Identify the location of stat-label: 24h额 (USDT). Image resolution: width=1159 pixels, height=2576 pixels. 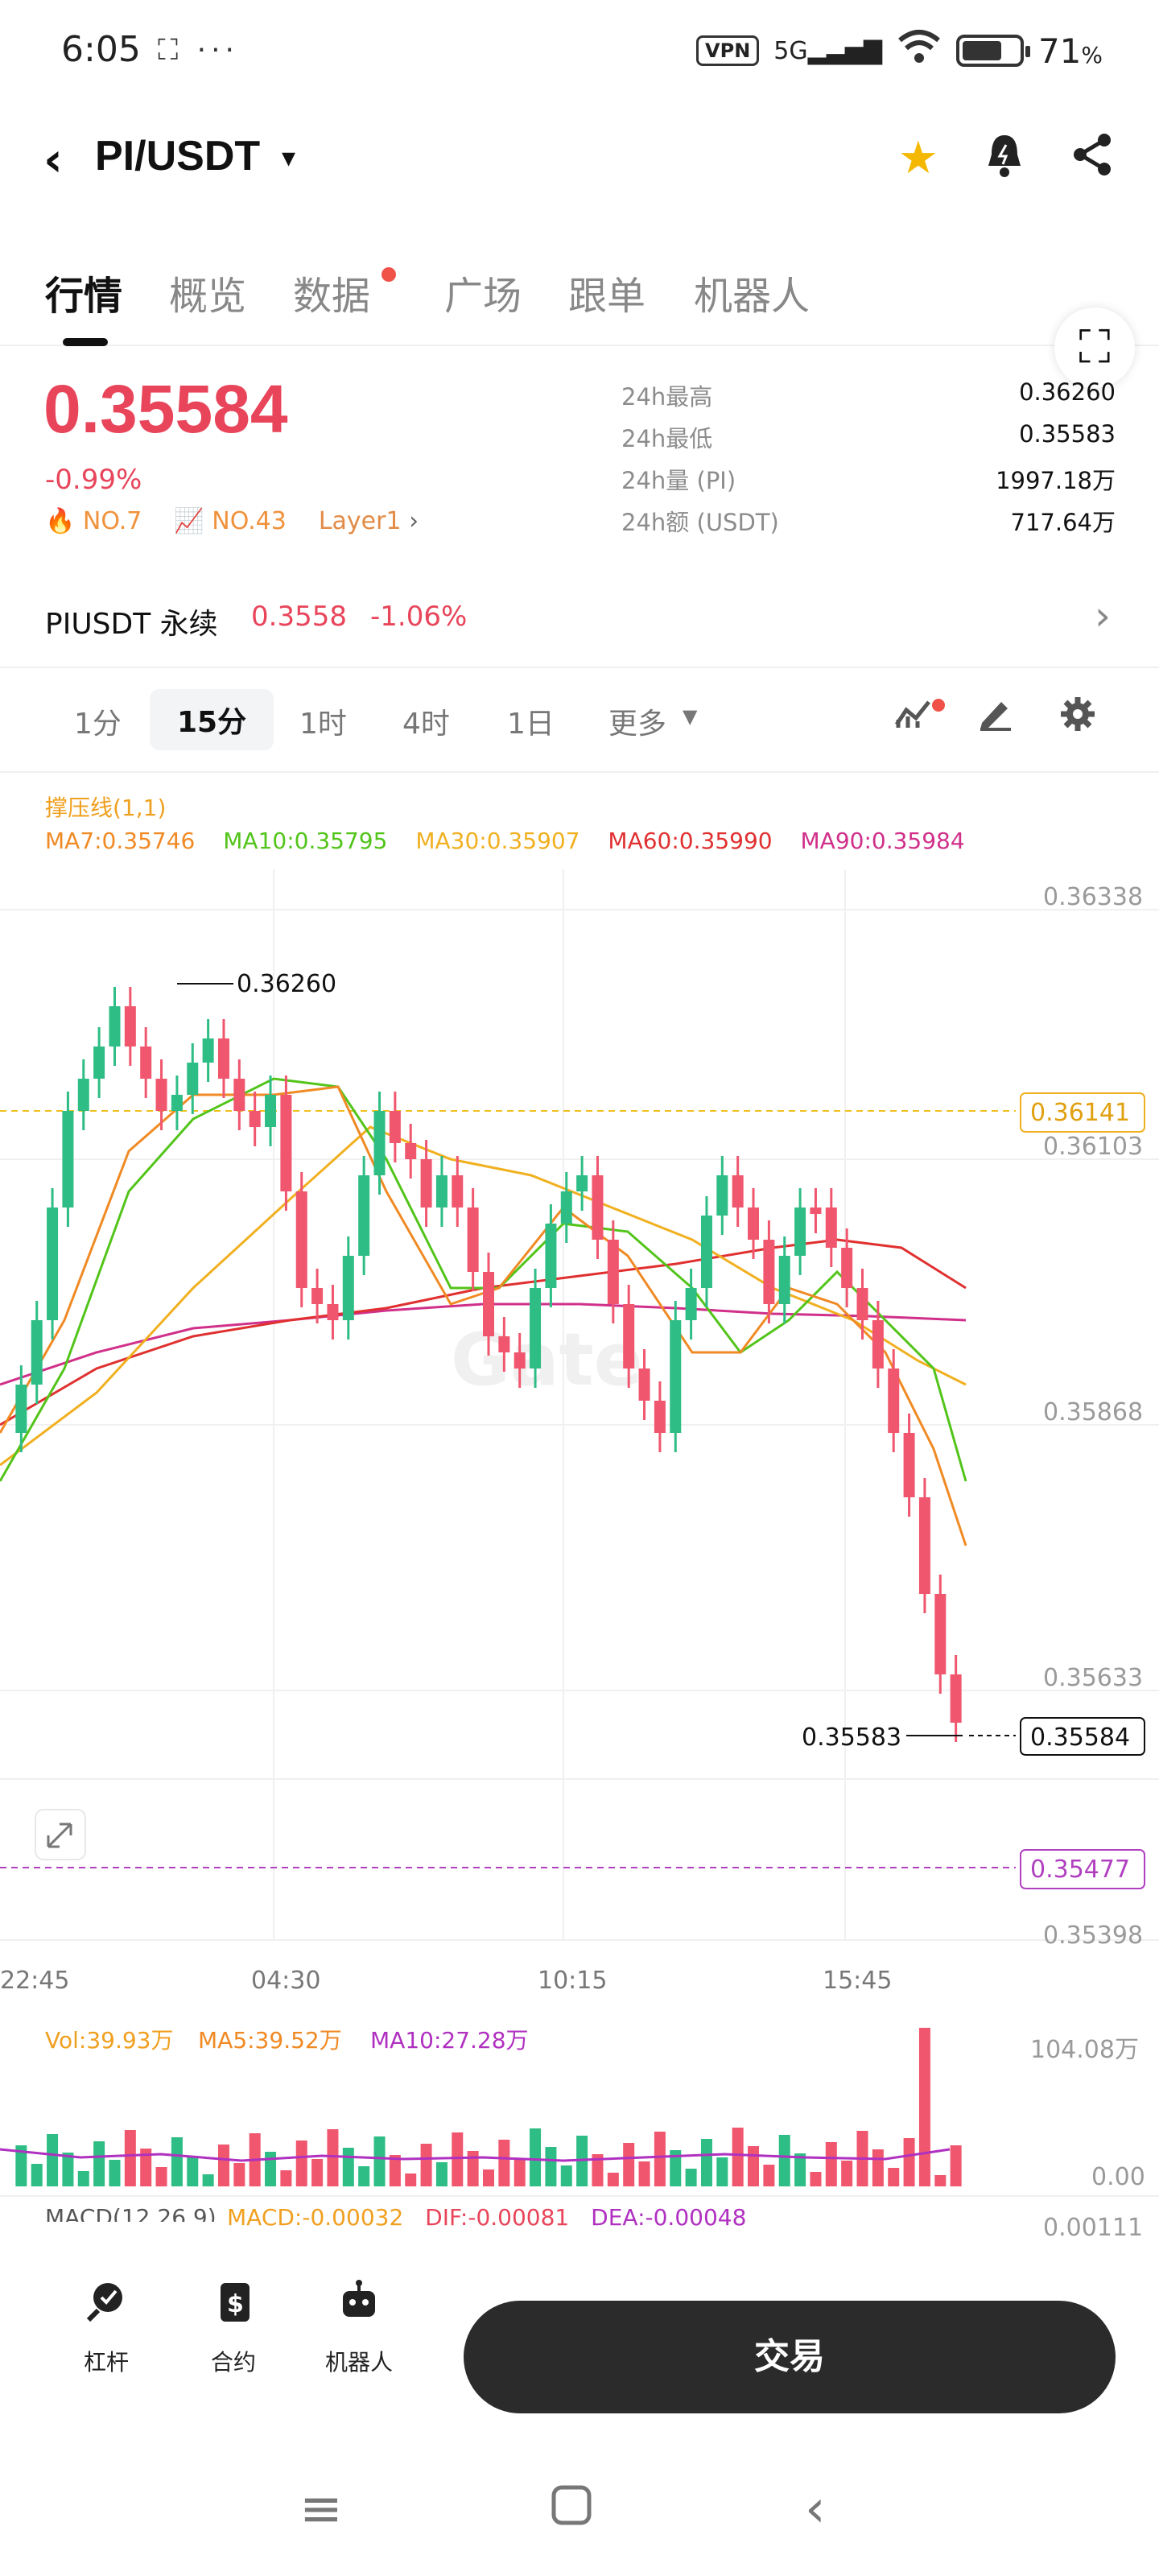
(700, 522).